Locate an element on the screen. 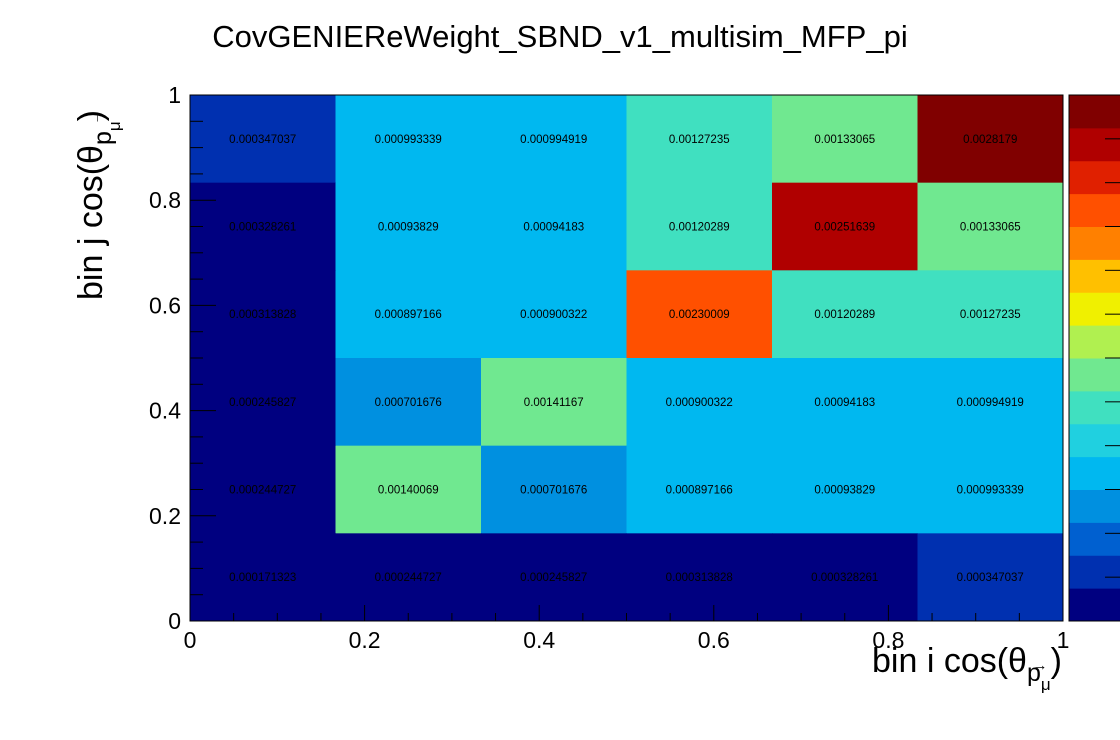  x-tick-label: 0.4 is located at coordinates (539, 640).